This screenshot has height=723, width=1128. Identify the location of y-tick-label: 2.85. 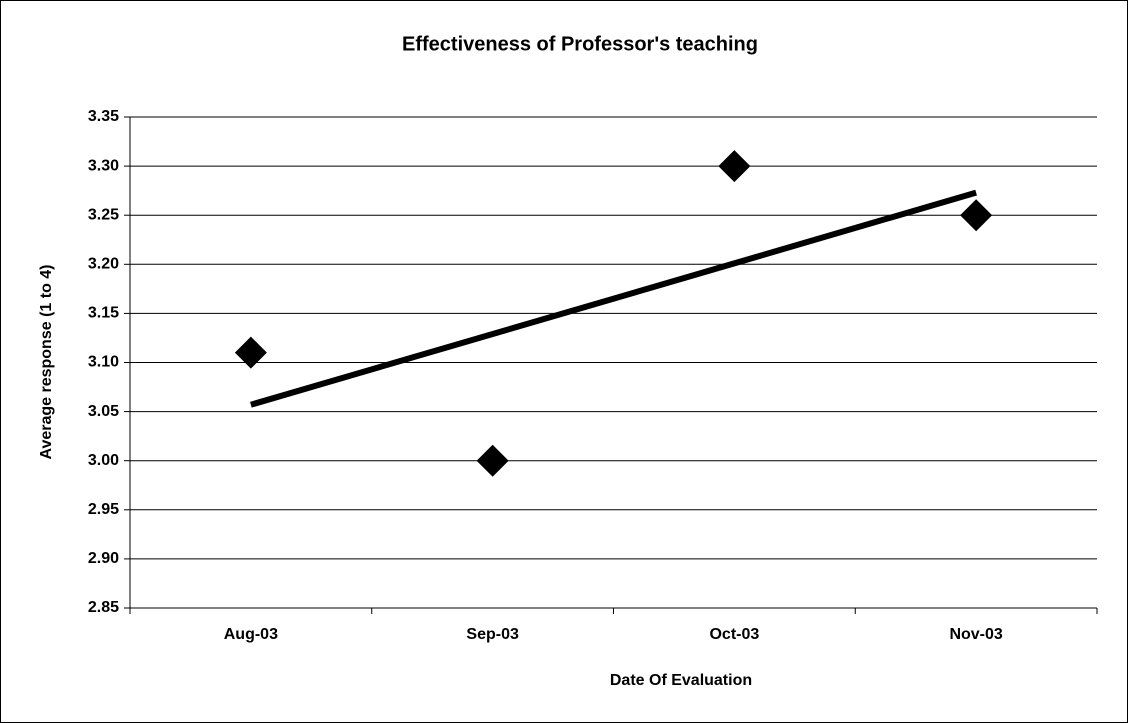
(103, 607).